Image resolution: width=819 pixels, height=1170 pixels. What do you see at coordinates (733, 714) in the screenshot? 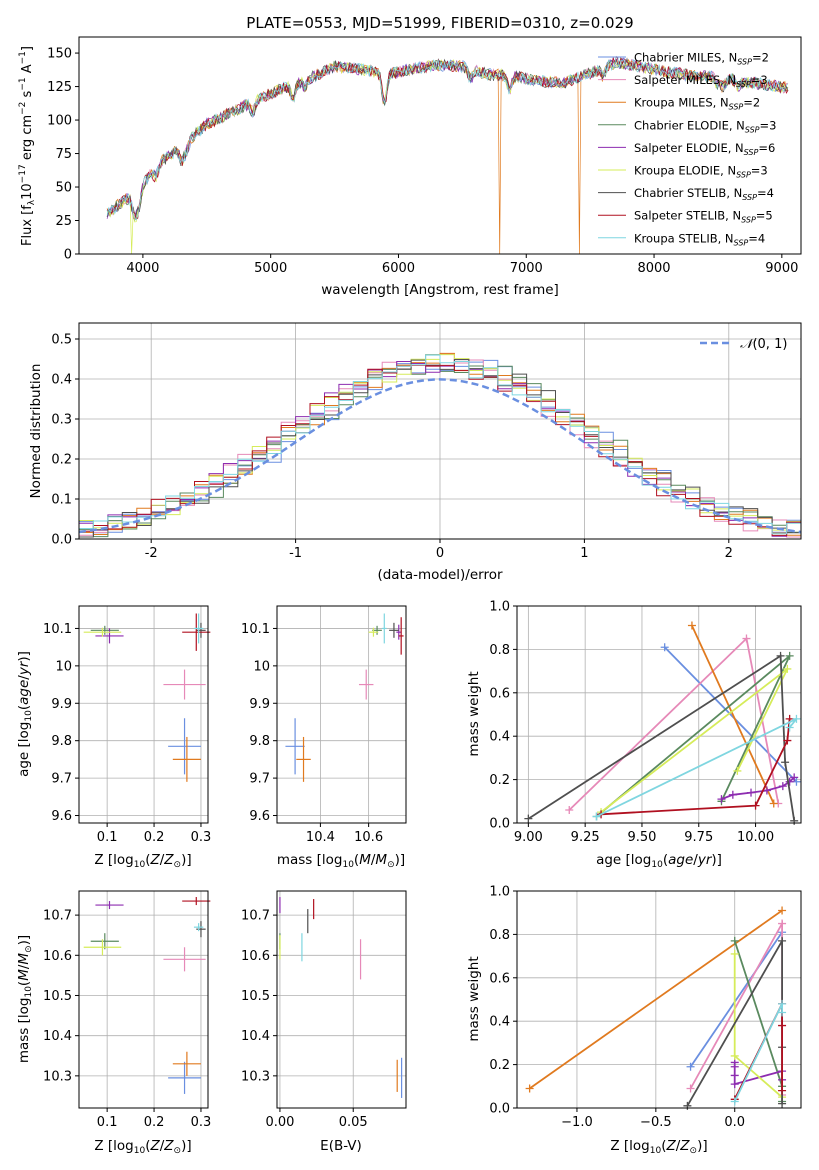
I see `weight-line-kroupa-miles` at bounding box center [733, 714].